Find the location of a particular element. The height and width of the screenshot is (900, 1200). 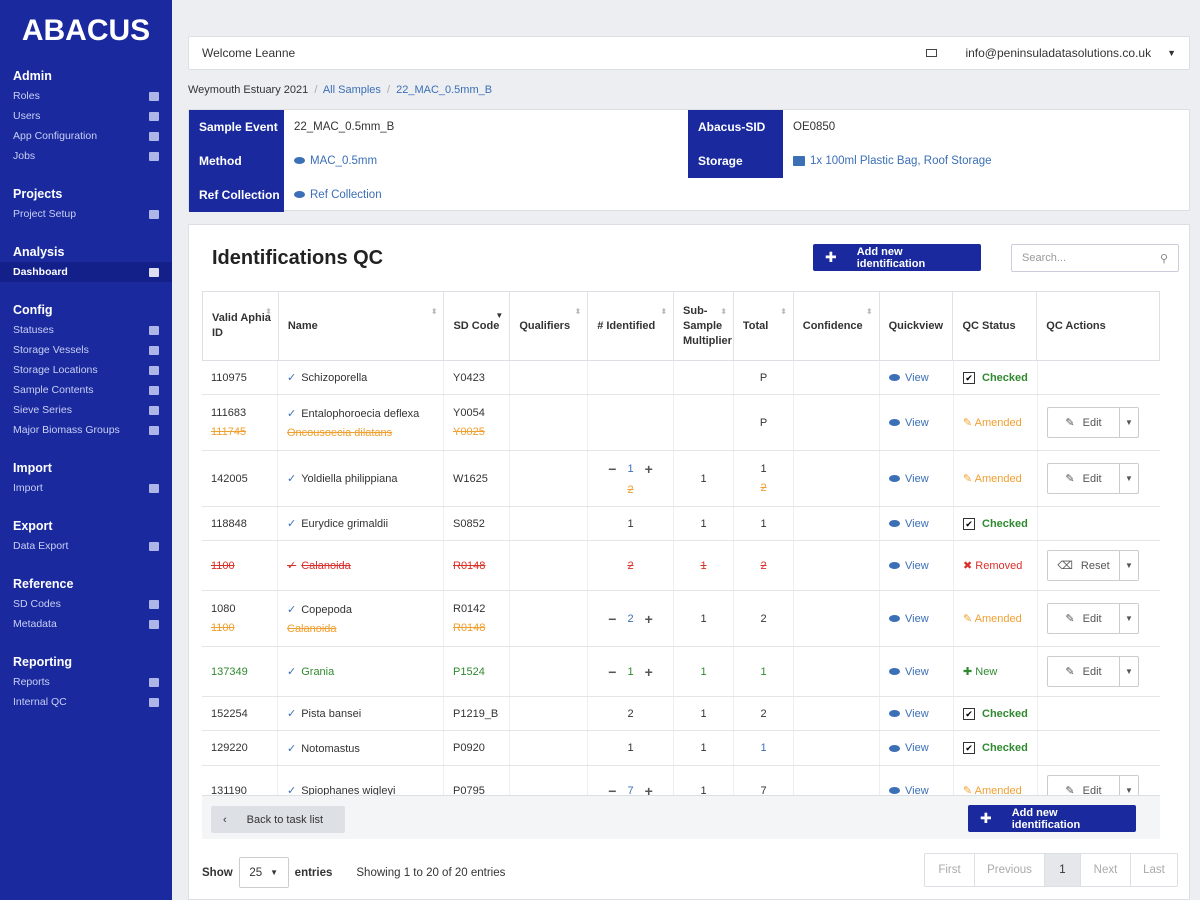

back-to-task-list-button: ‹ Back to task list is located at coordinates (278, 819).